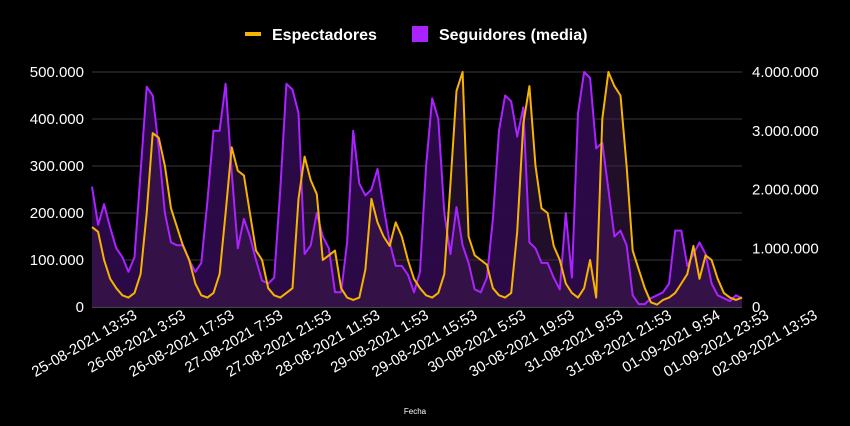 The width and height of the screenshot is (850, 426). I want to click on legend: Espectadores Seguidores (media), so click(416, 35).